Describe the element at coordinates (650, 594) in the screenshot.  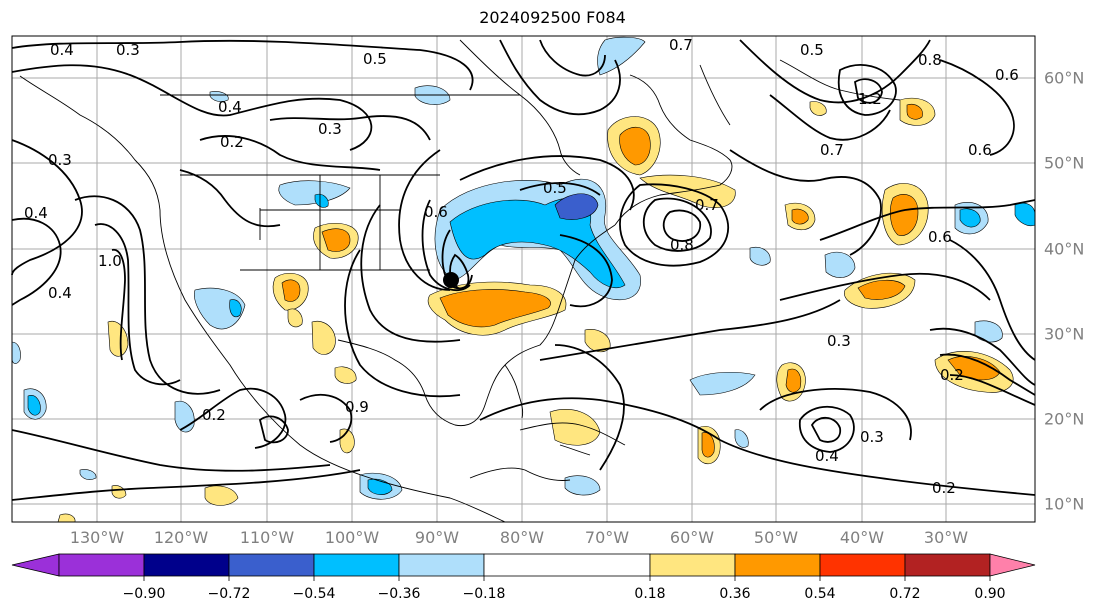
I see `colorbar-tick-label: 0.18` at that location.